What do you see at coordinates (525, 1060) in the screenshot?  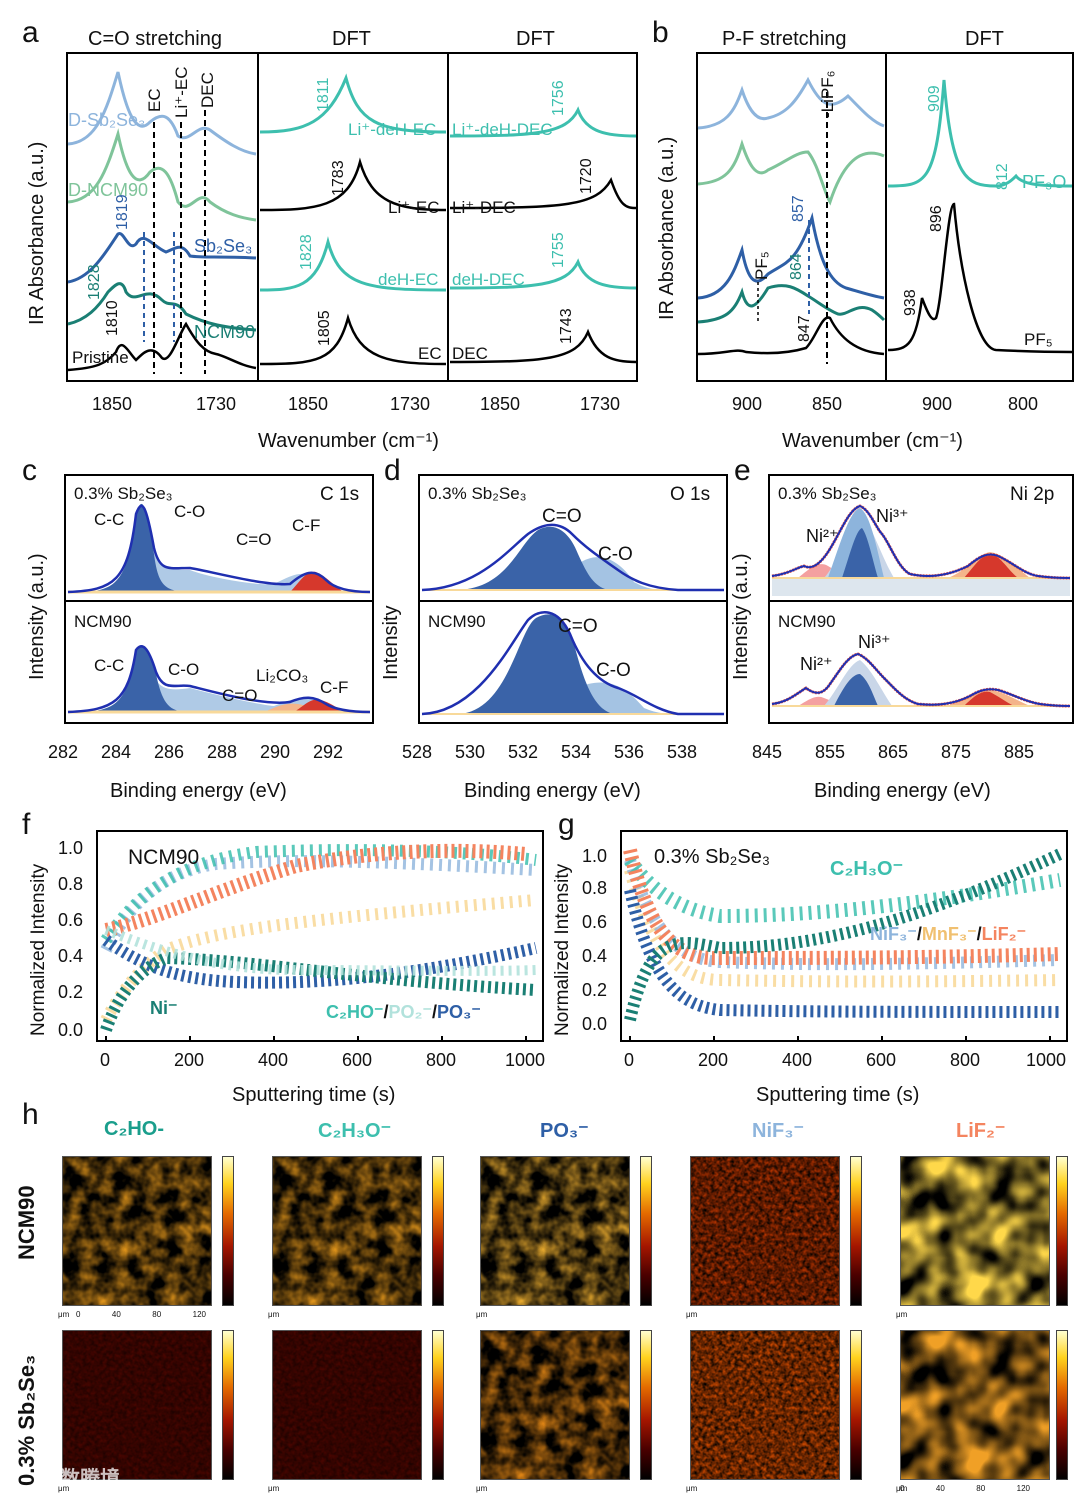 I see `f-xtick-1000: 1000` at bounding box center [525, 1060].